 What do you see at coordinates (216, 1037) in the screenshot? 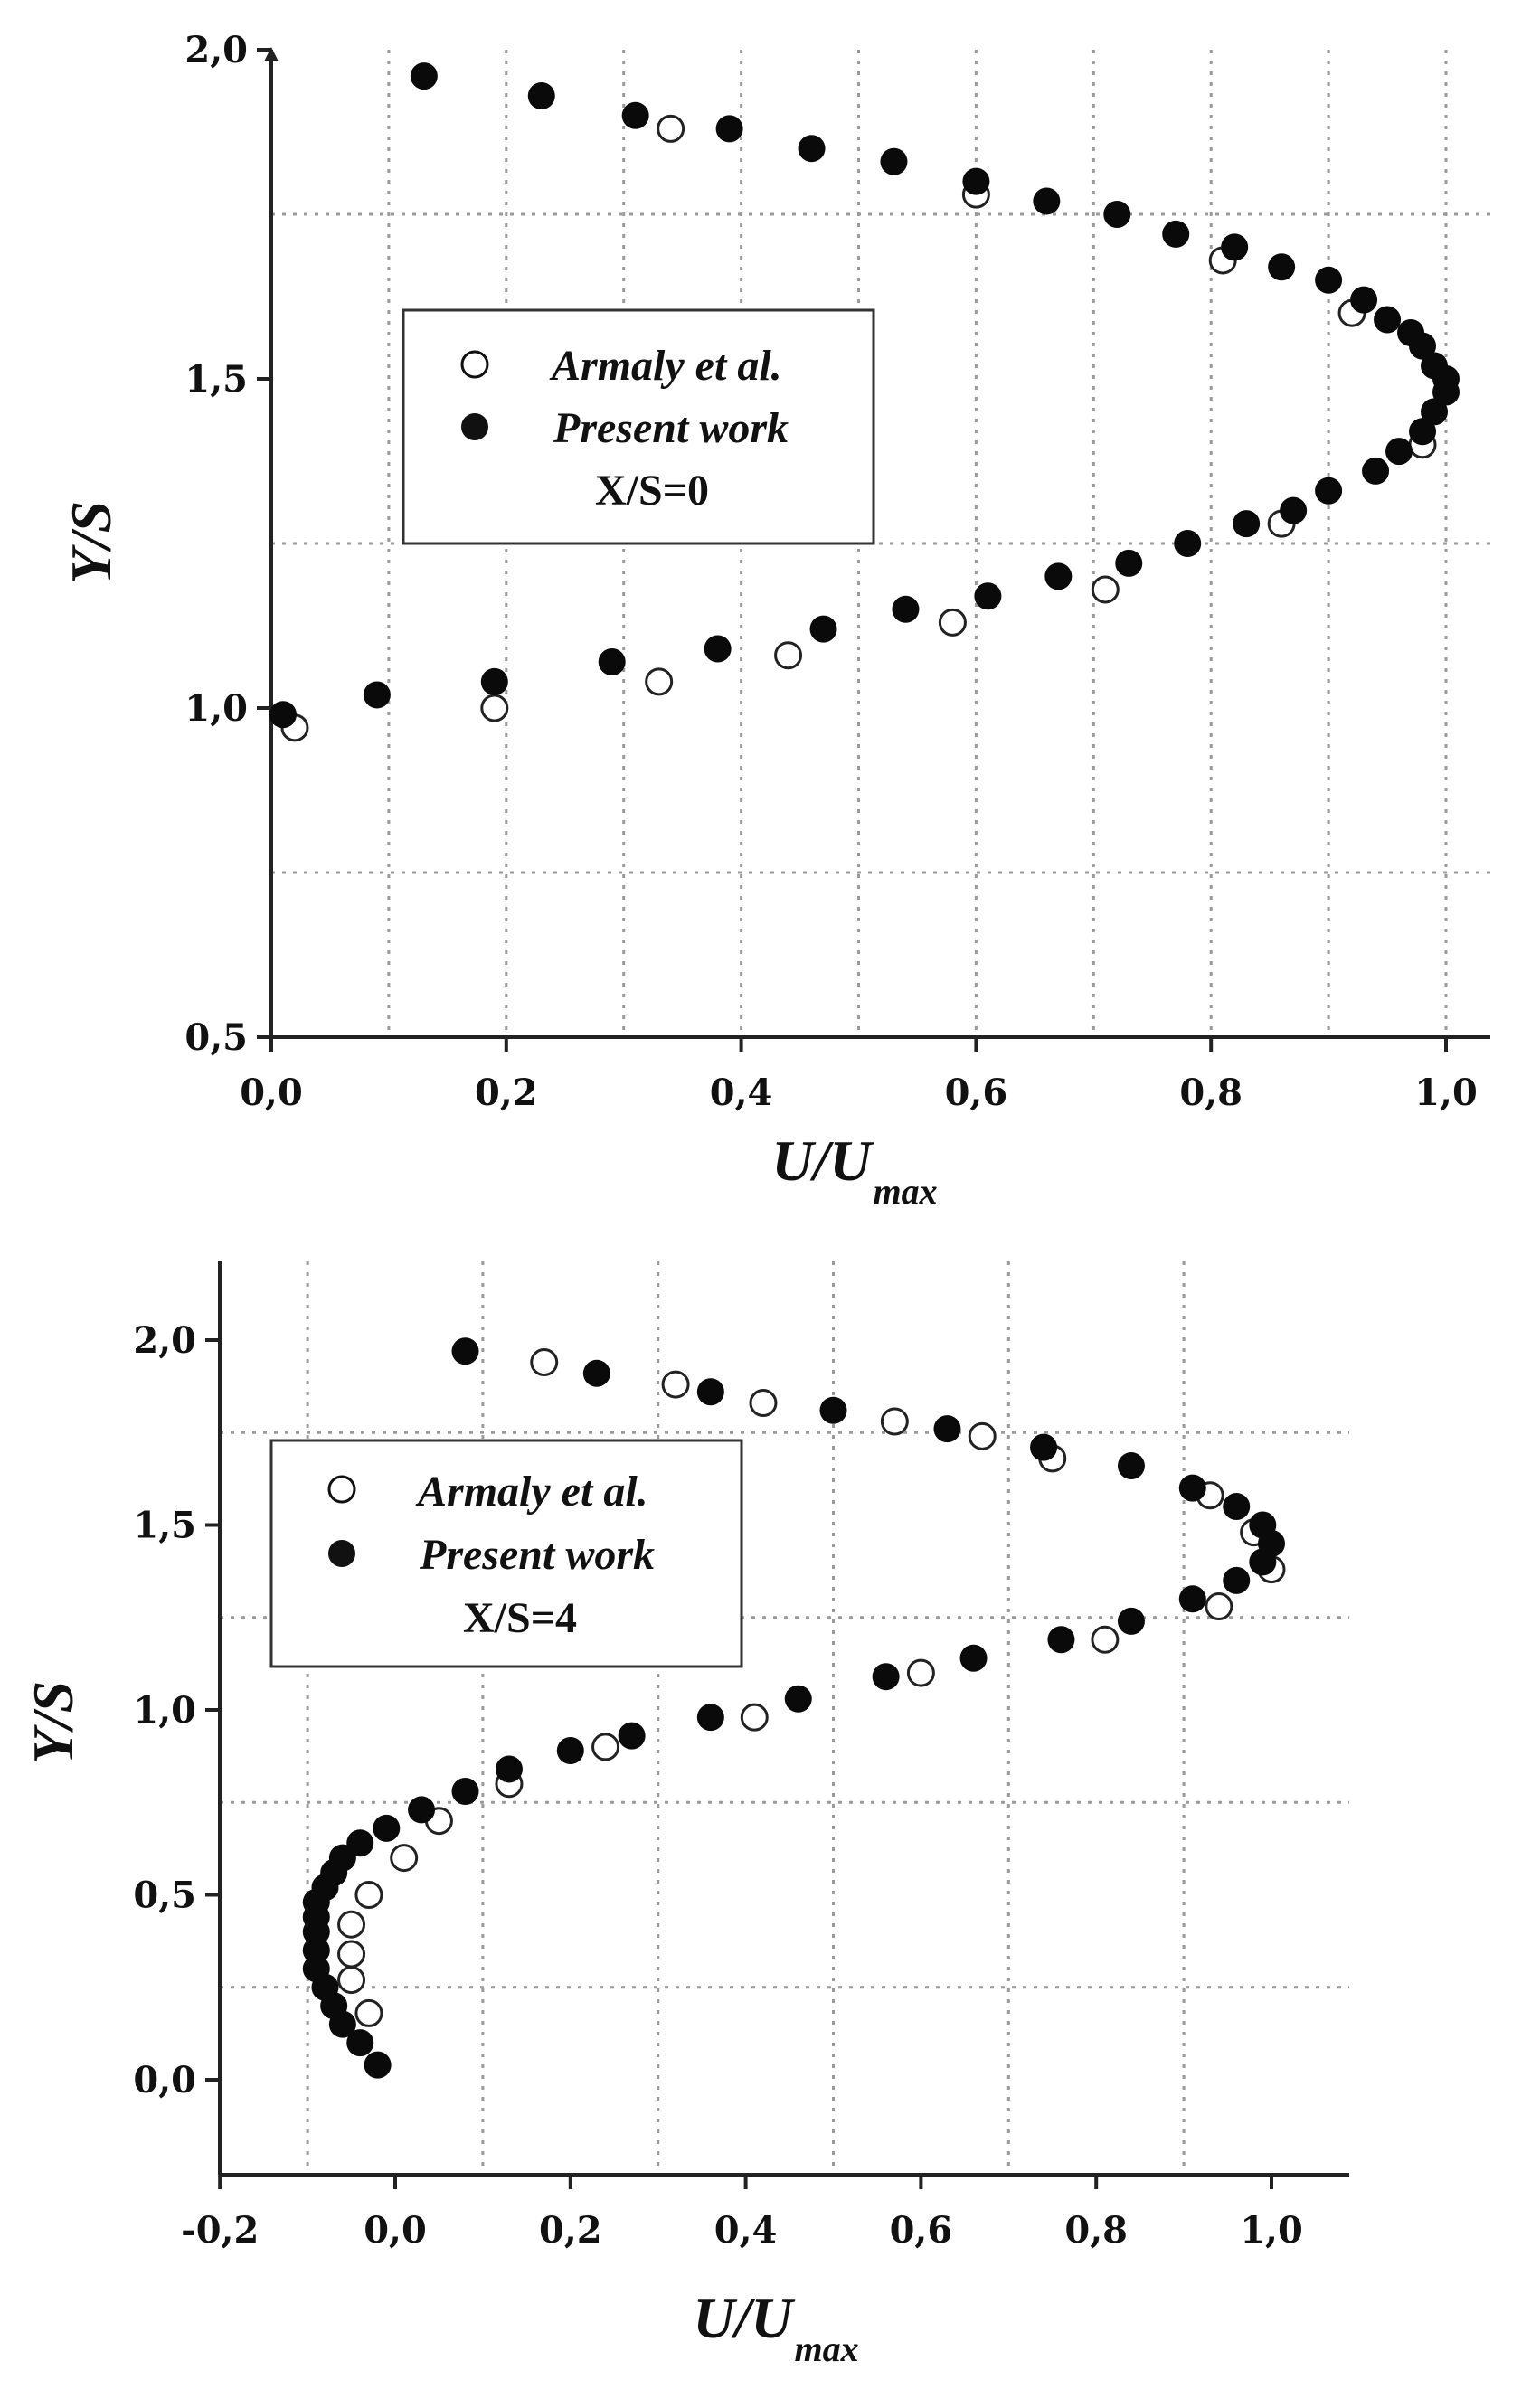
I see `y-tick-label: 0,5` at bounding box center [216, 1037].